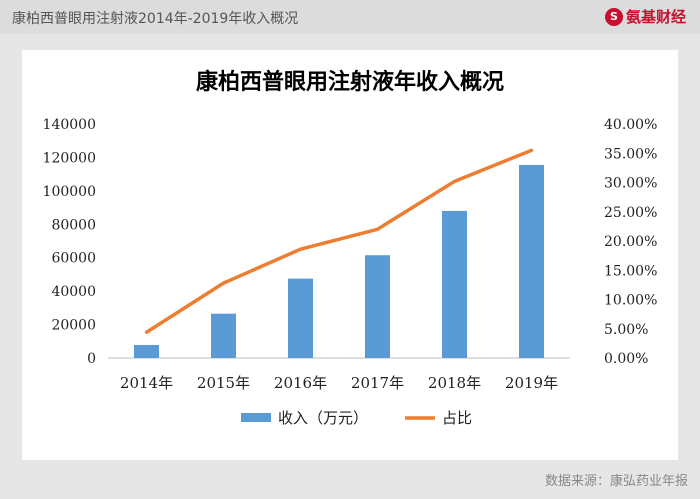 The image size is (700, 499). What do you see at coordinates (300, 383) in the screenshot?
I see `x-tick-label: 2016年` at bounding box center [300, 383].